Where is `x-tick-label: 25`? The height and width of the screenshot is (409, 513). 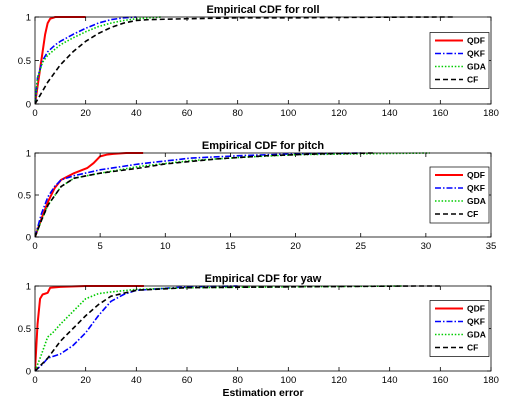
x-tick-label: 25 is located at coordinates (360, 246).